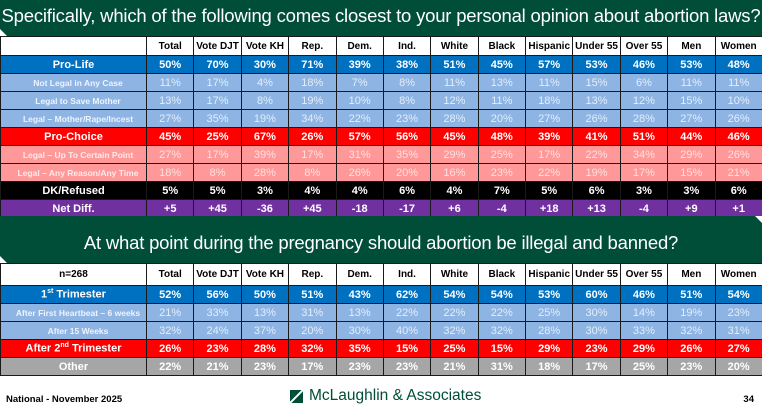 The width and height of the screenshot is (762, 413). What do you see at coordinates (454, 366) in the screenshot?
I see `cell-white: 21%` at bounding box center [454, 366].